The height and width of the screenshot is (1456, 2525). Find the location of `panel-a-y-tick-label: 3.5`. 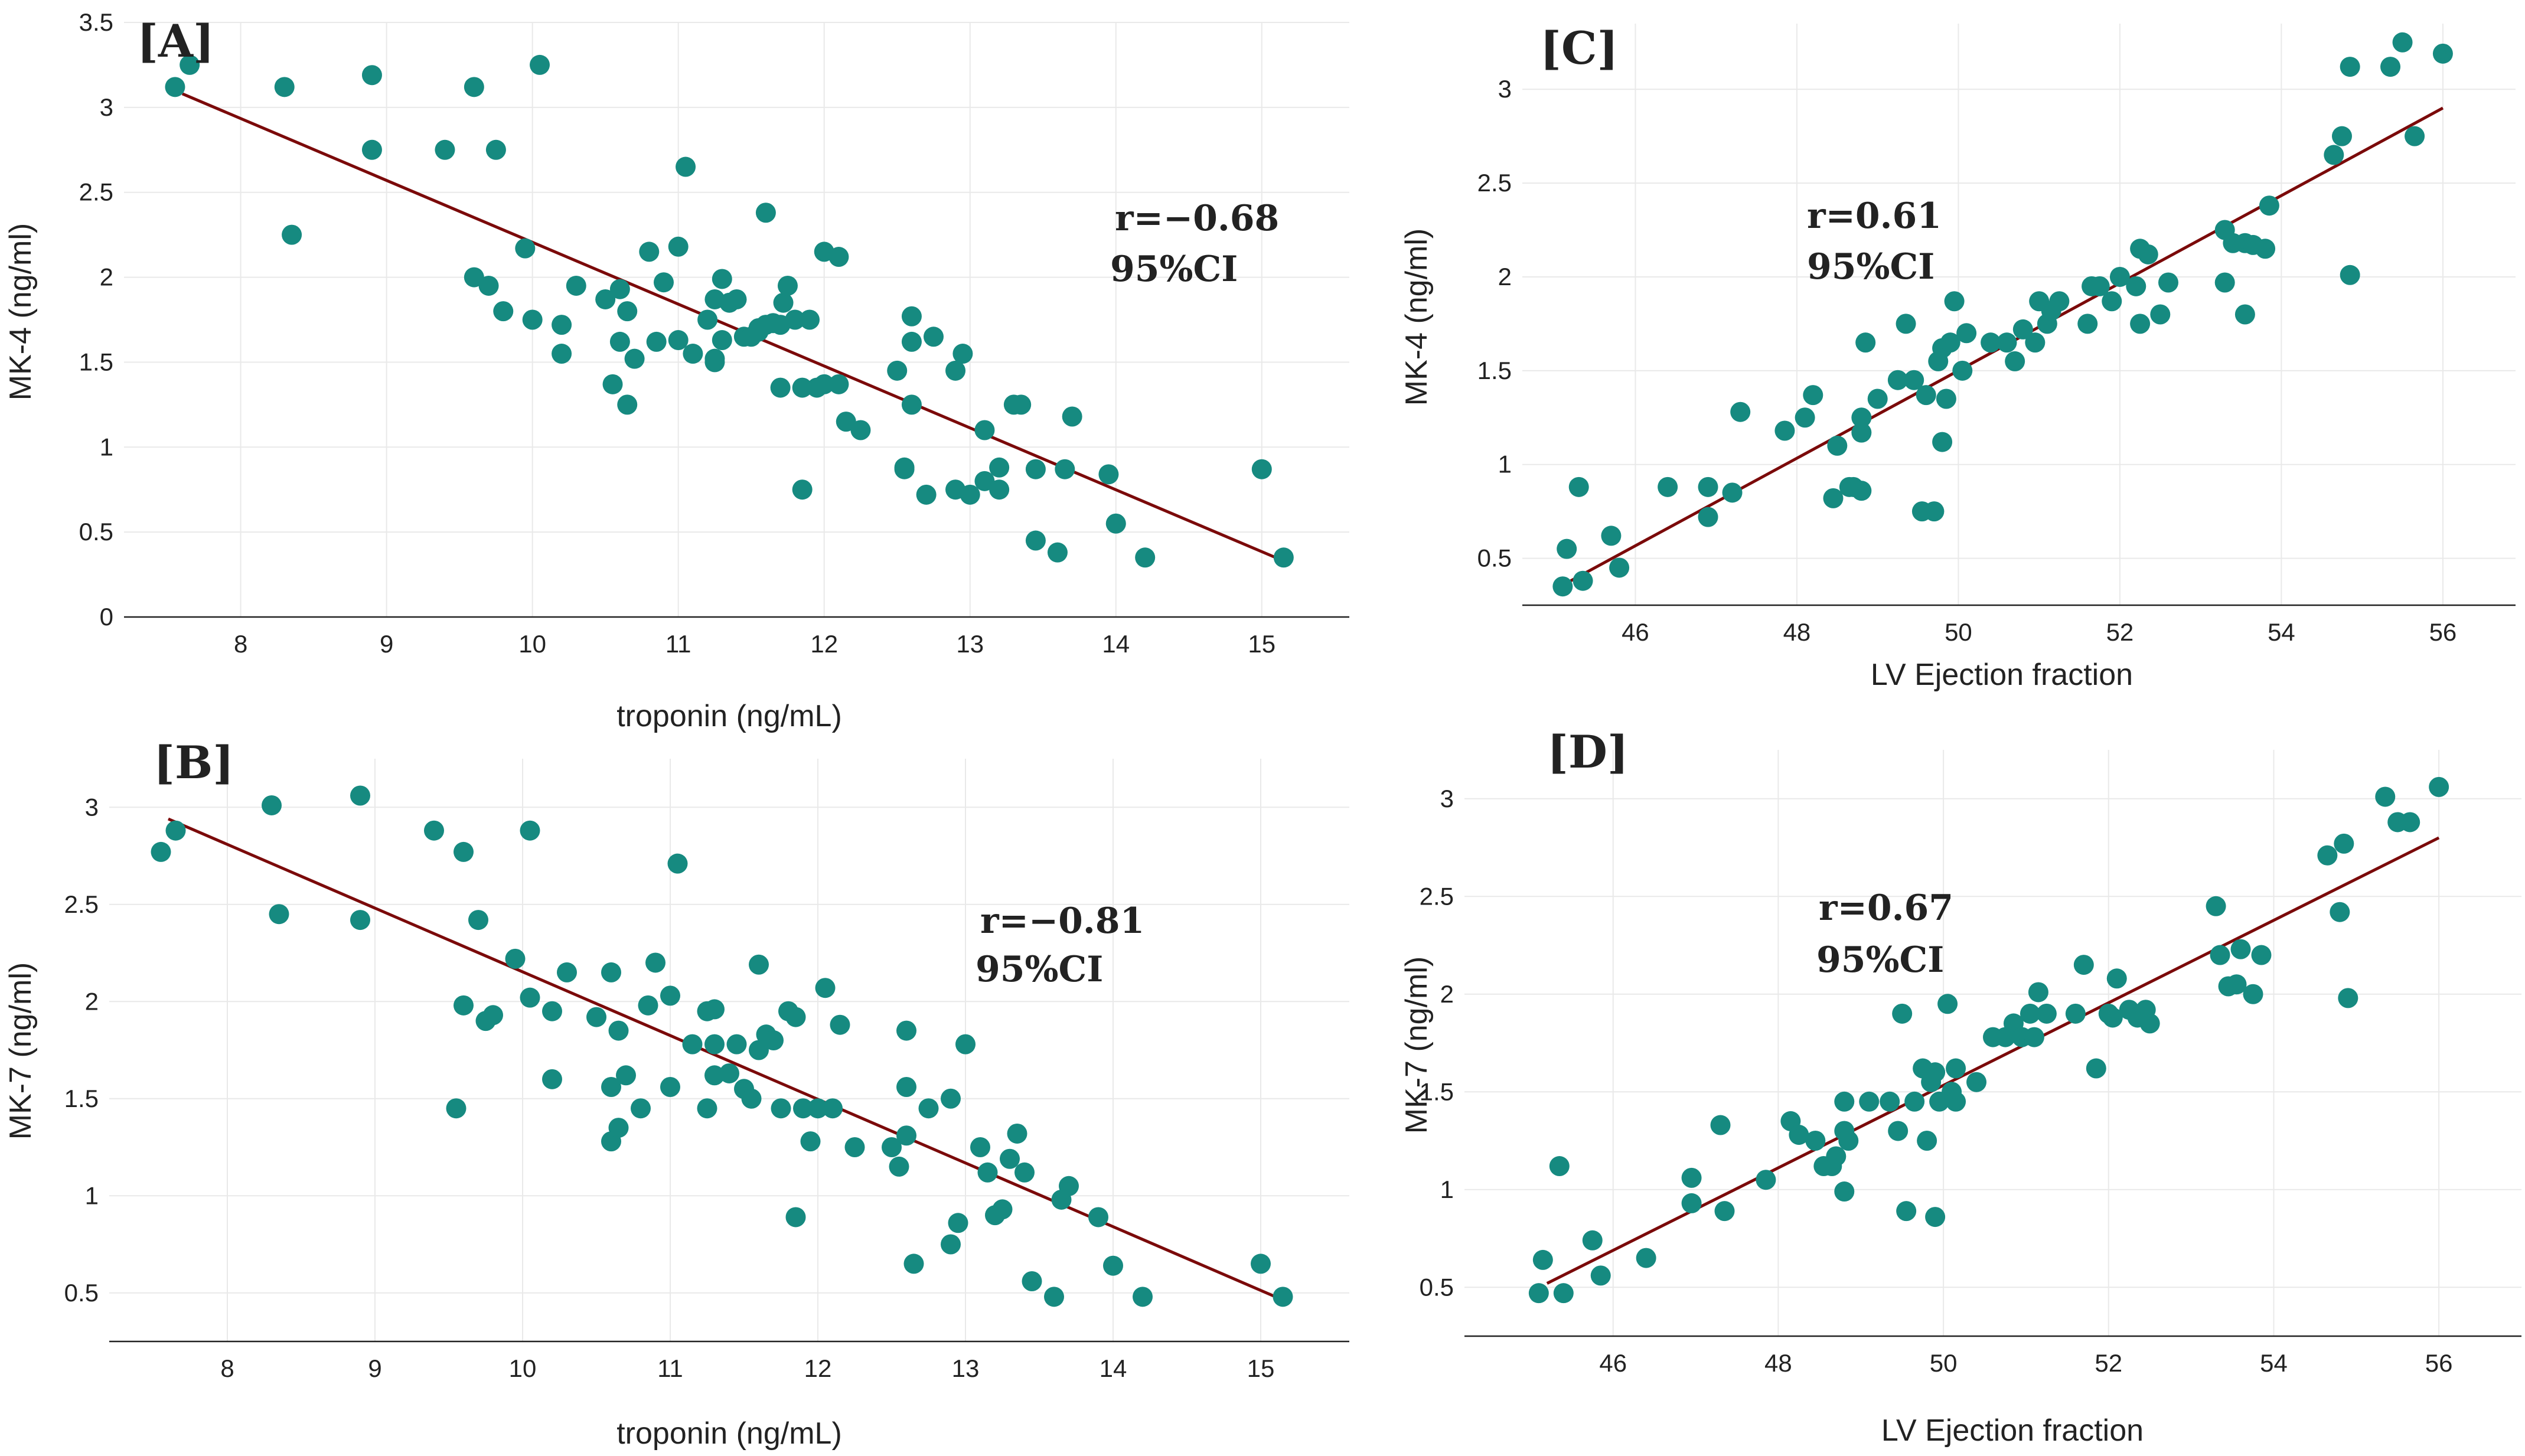

panel-a-y-tick-label: 3.5 is located at coordinates (96, 22).